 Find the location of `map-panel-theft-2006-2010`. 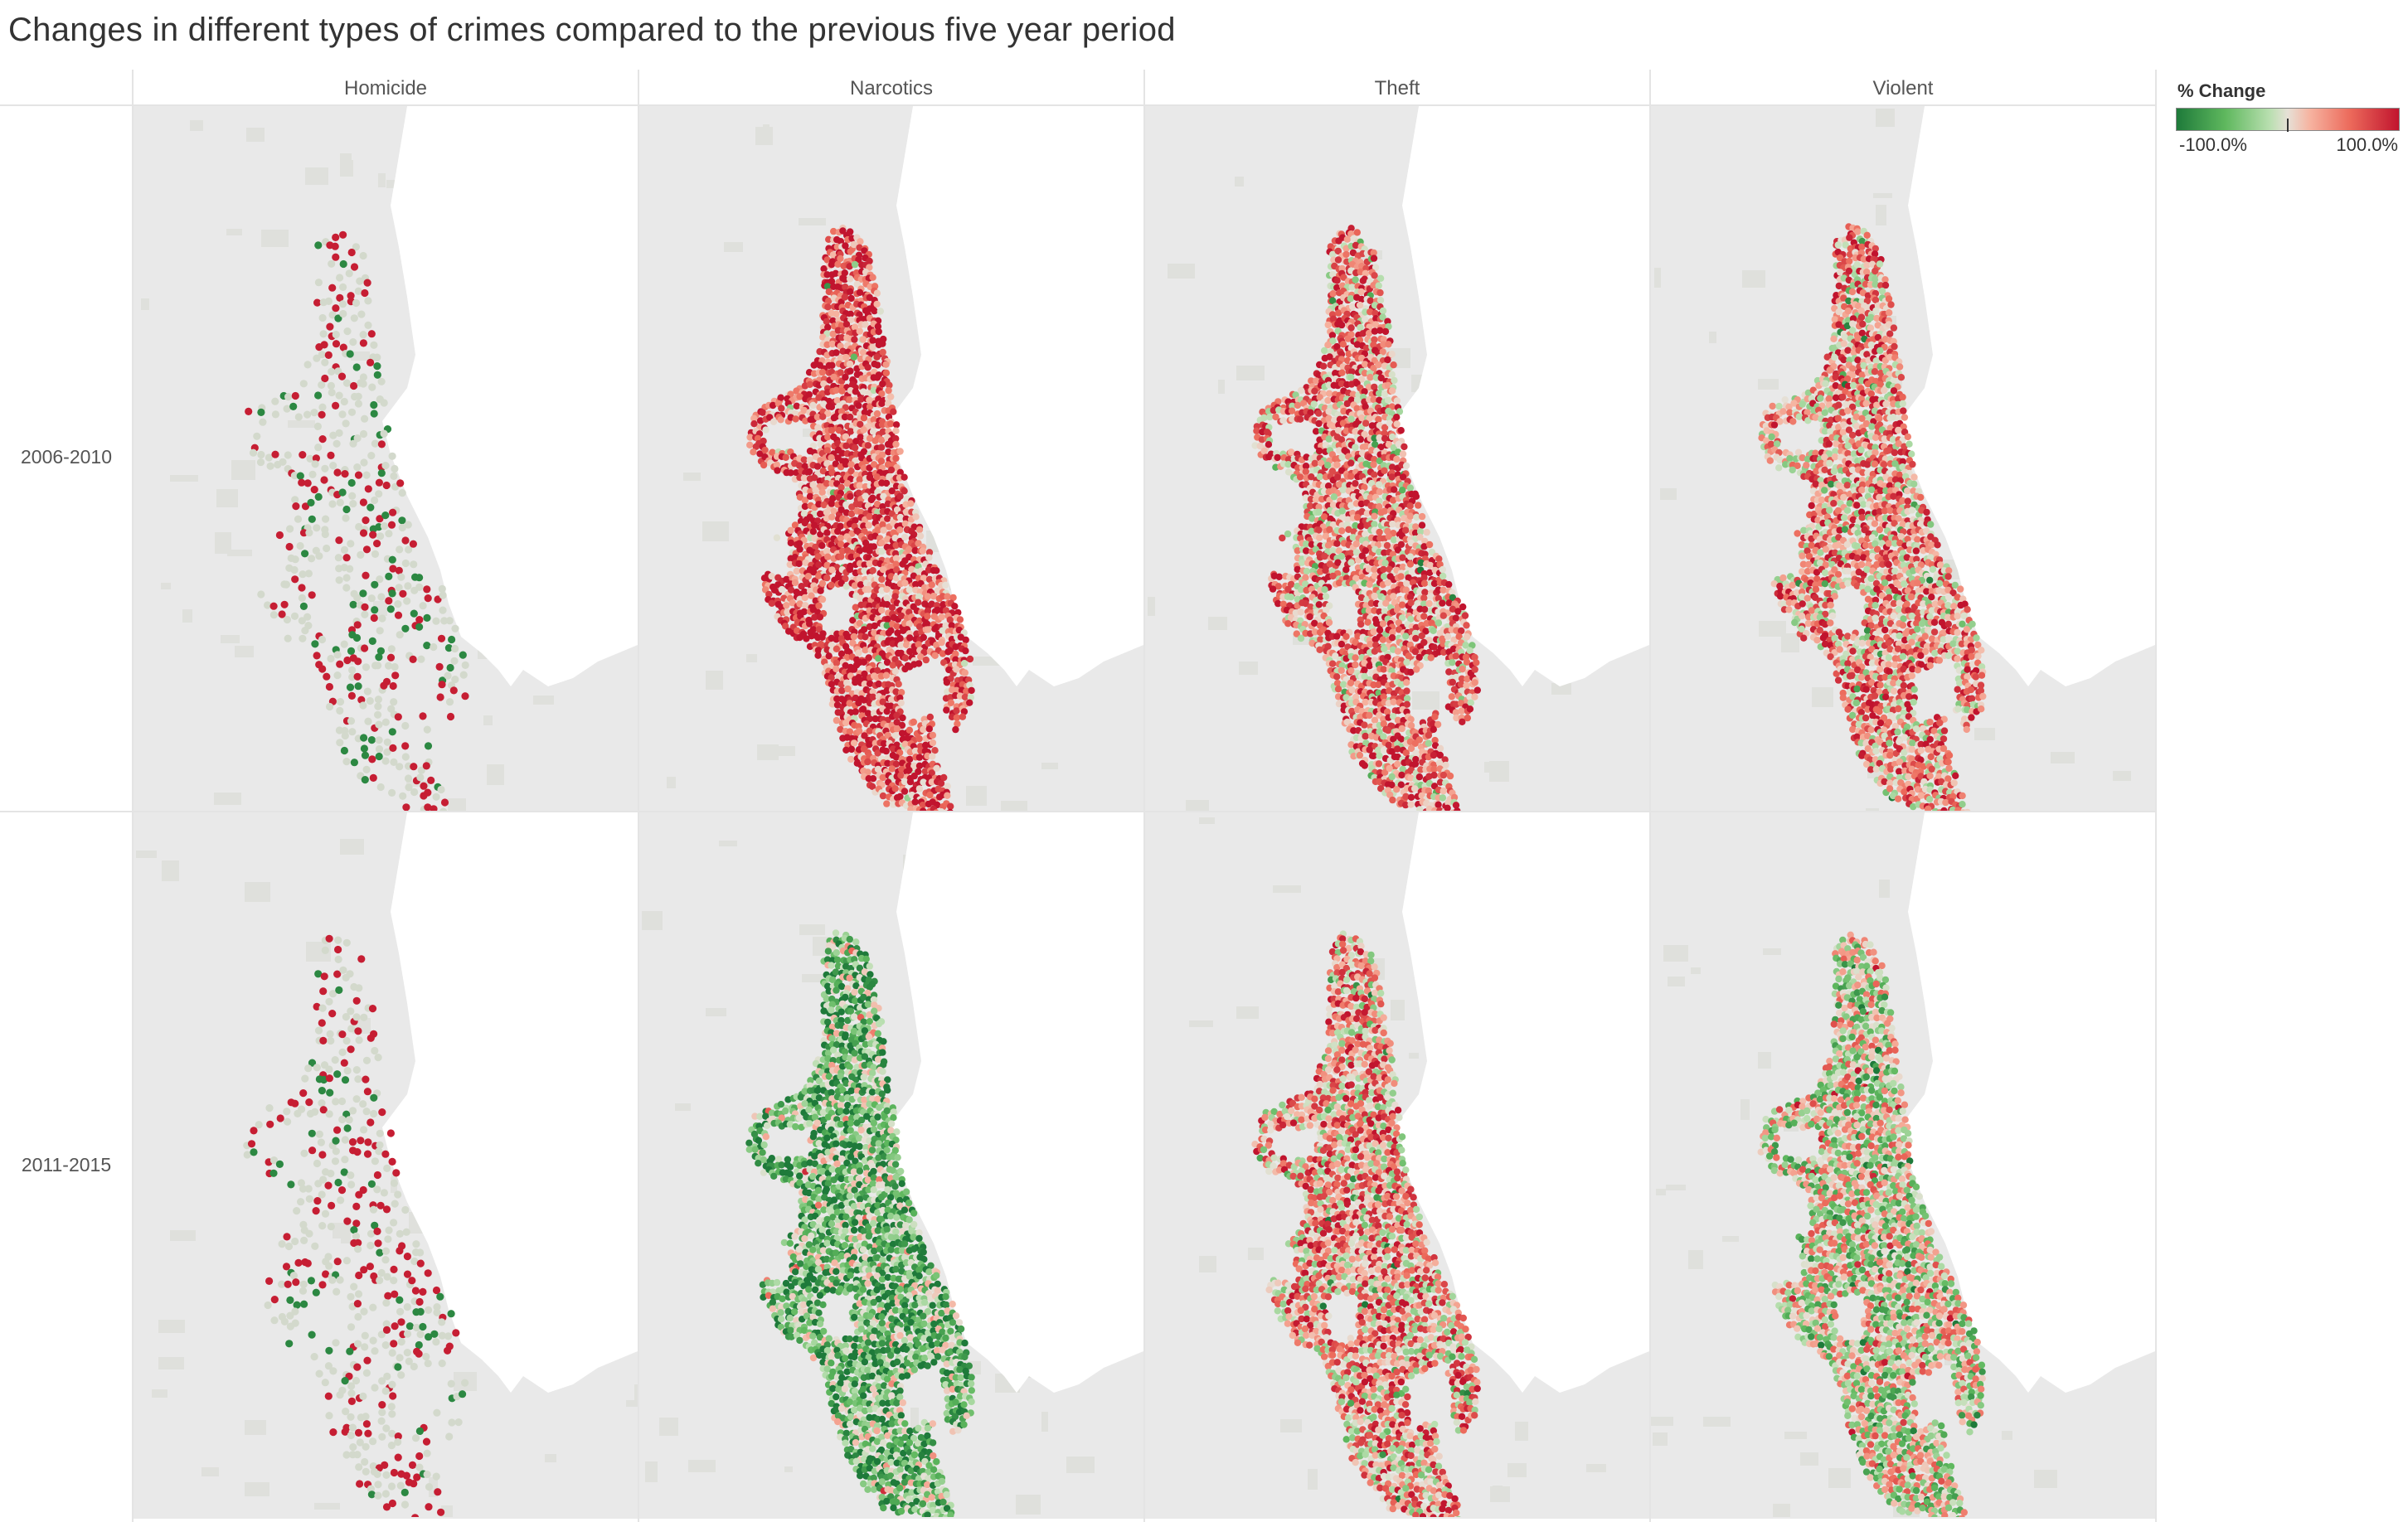

map-panel-theft-2006-2010 is located at coordinates (1397, 458).